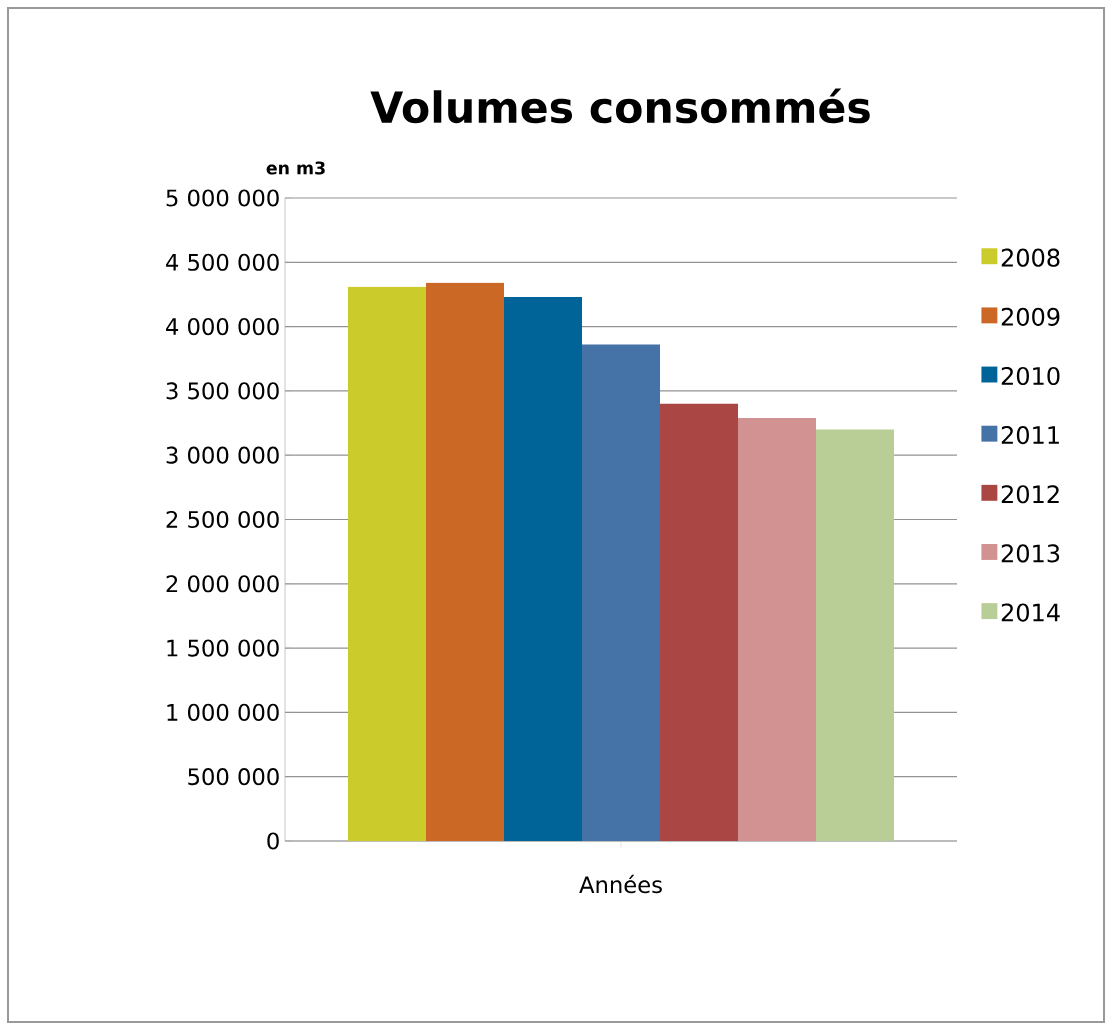 The width and height of the screenshot is (1112, 1030). I want to click on y-tick-label: 1 500 000, so click(223, 648).